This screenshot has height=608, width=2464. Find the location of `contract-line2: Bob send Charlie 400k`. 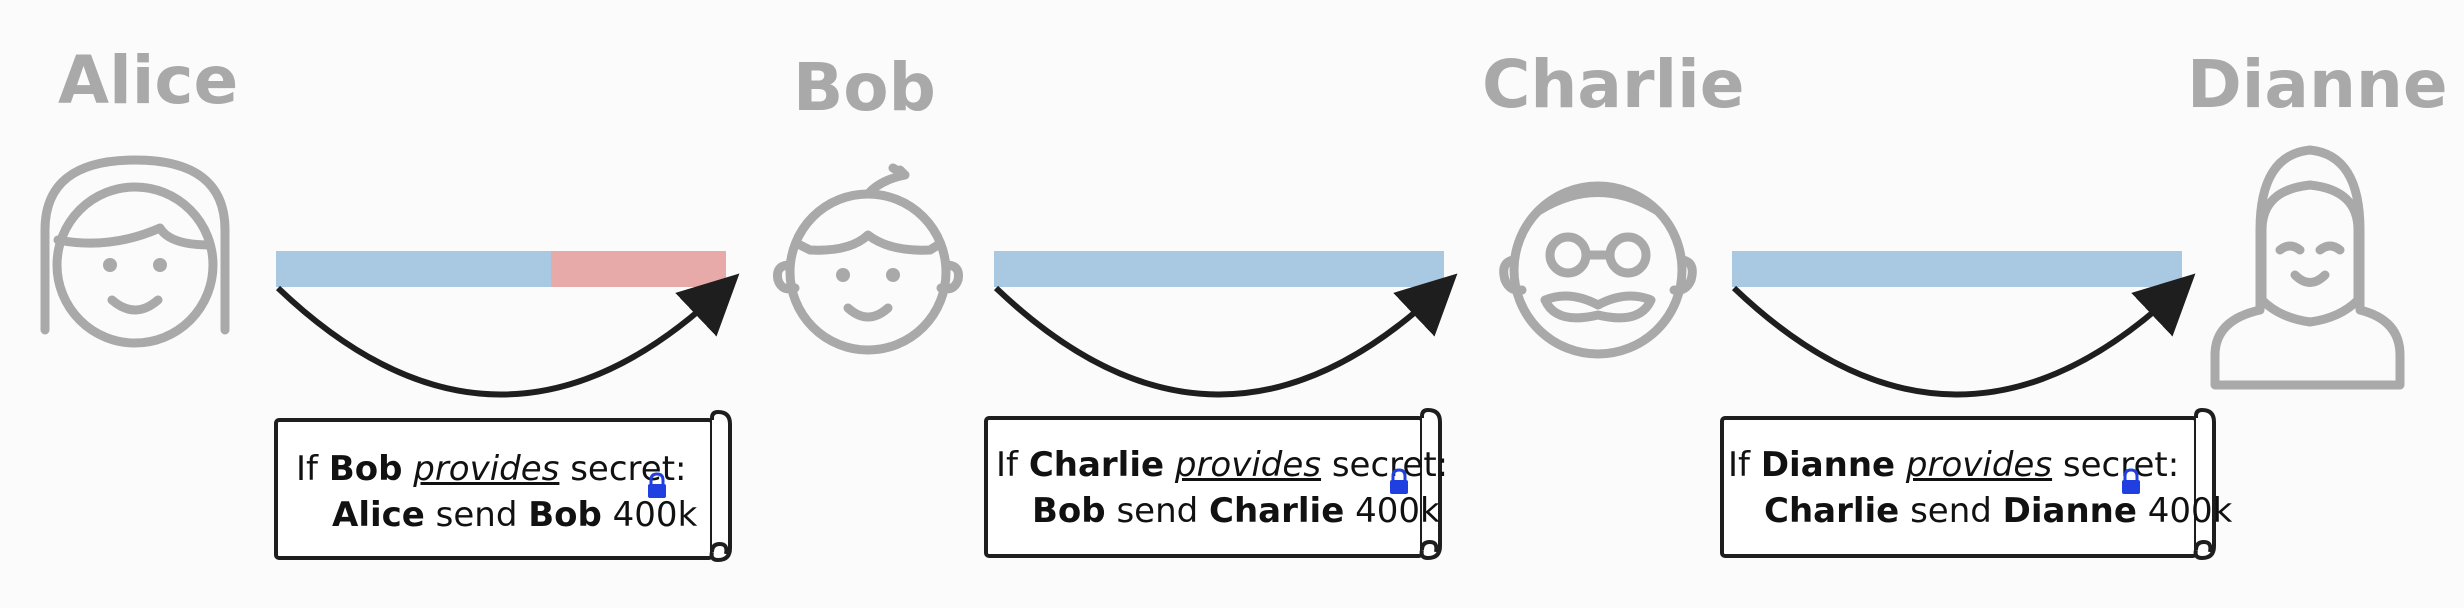

contract-line2: Bob send Charlie 400k is located at coordinates (1222, 511).